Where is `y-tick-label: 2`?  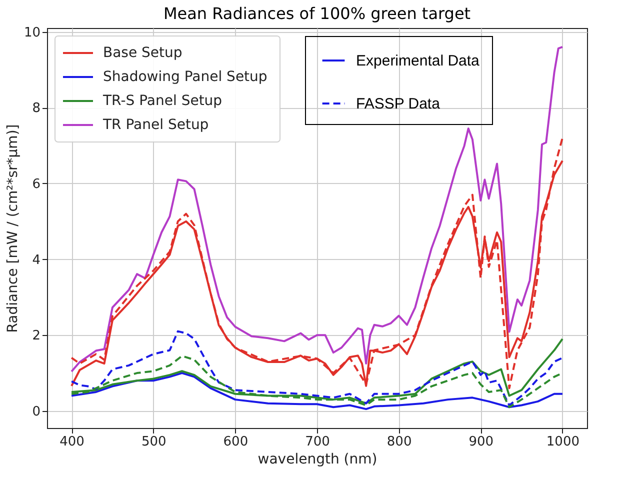 y-tick-label: 2 is located at coordinates (36, 336).